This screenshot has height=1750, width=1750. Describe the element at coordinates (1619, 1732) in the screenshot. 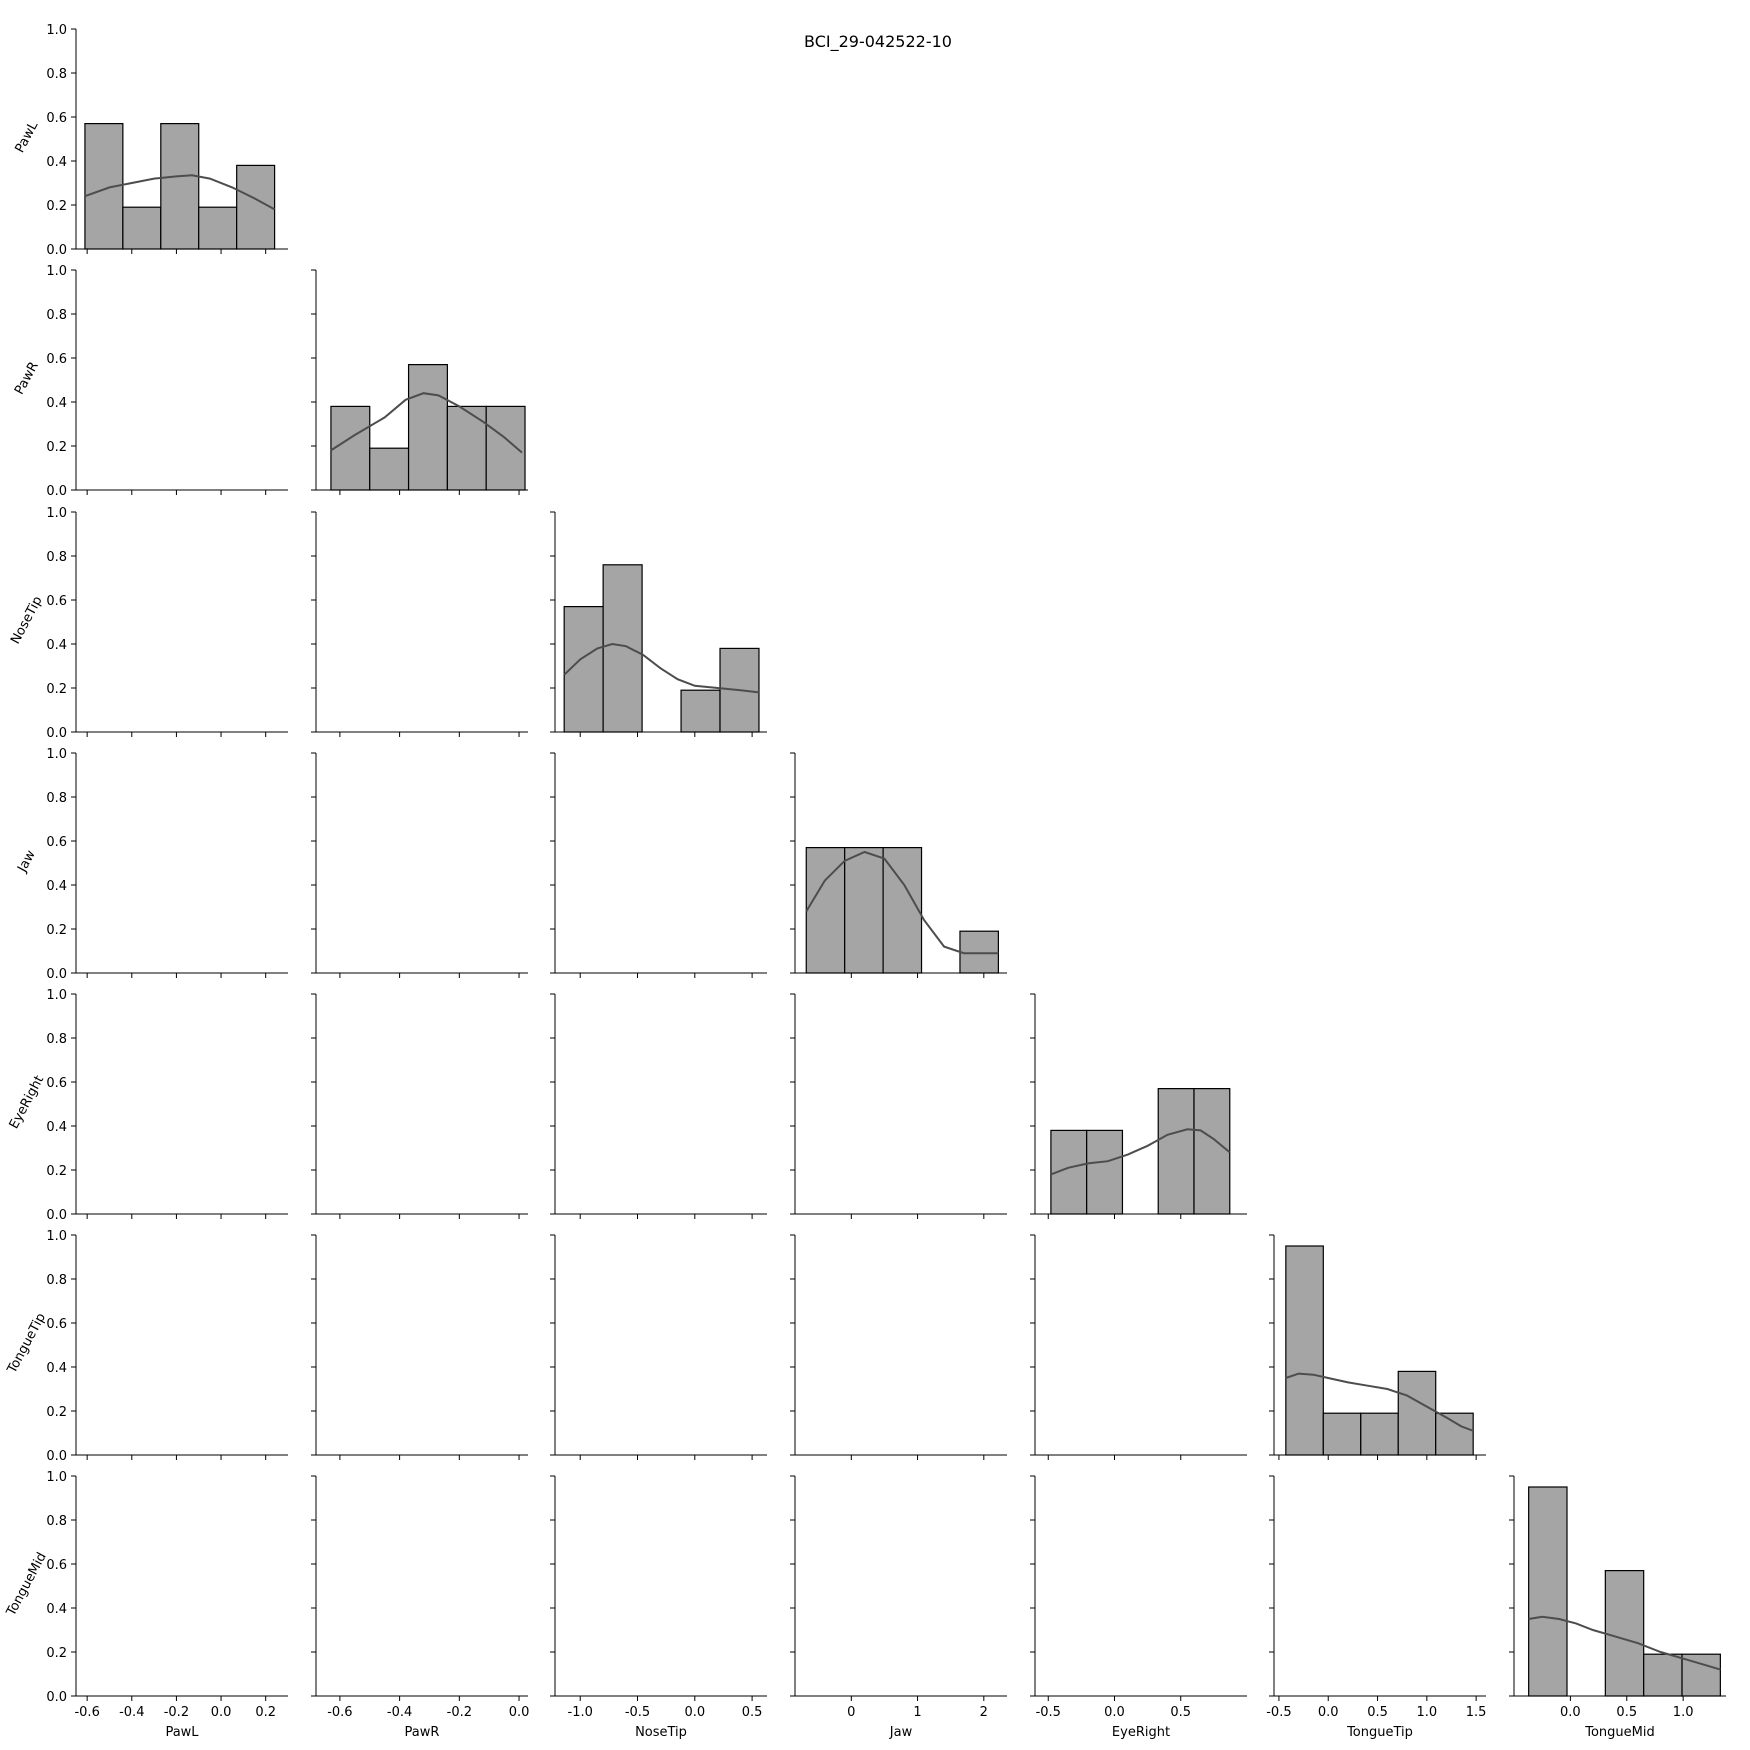

I see `x-axis-label: TongueMid` at that location.